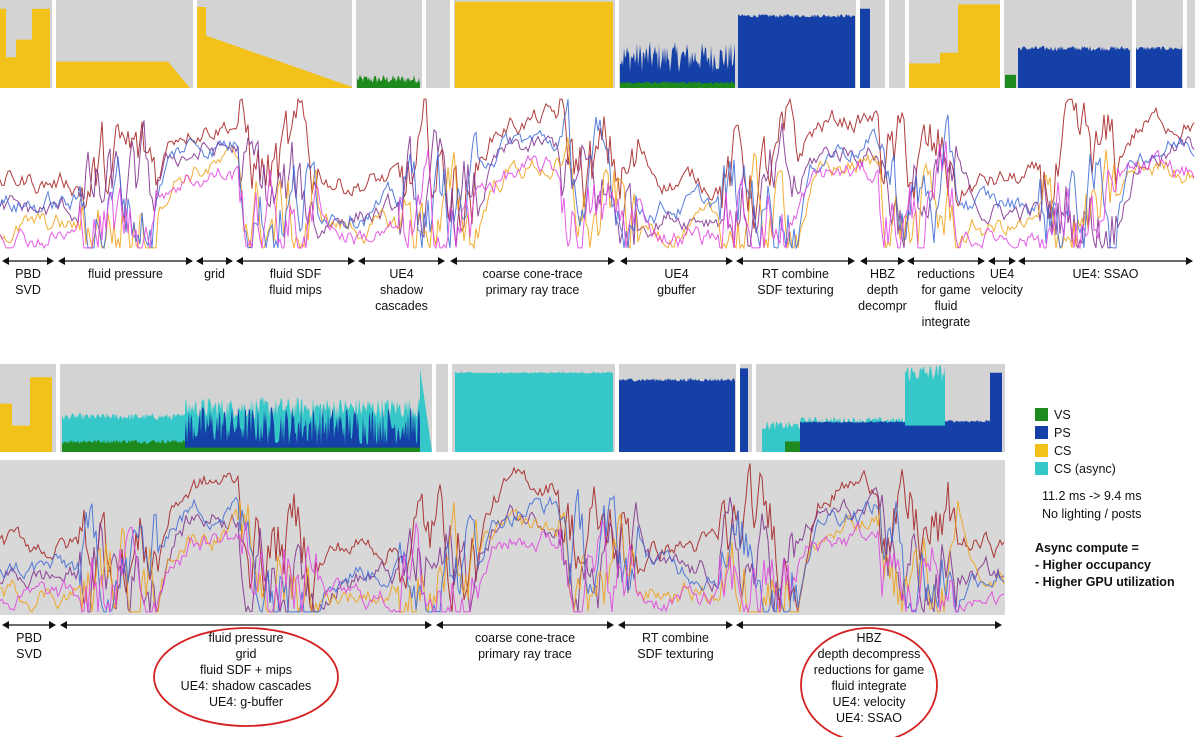 The height and width of the screenshot is (737, 1195). Describe the element at coordinates (295, 290) in the screenshot. I see `segment-label-line: fluid mips` at that location.